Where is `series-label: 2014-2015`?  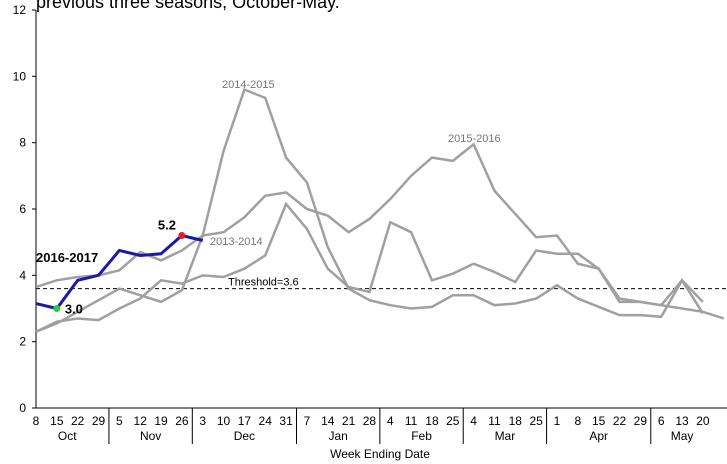 series-label: 2014-2015 is located at coordinates (248, 85).